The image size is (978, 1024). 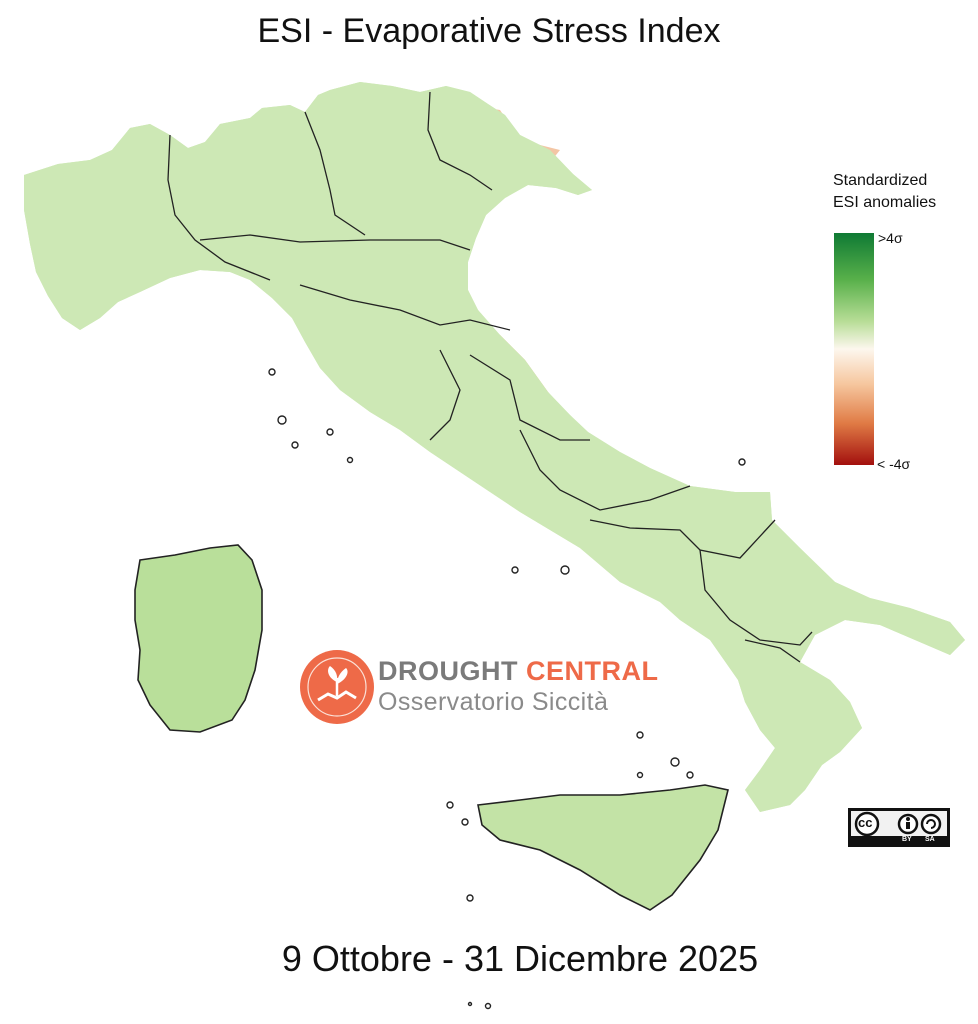 What do you see at coordinates (890, 238) in the screenshot?
I see `legend-max-label: >4σ` at bounding box center [890, 238].